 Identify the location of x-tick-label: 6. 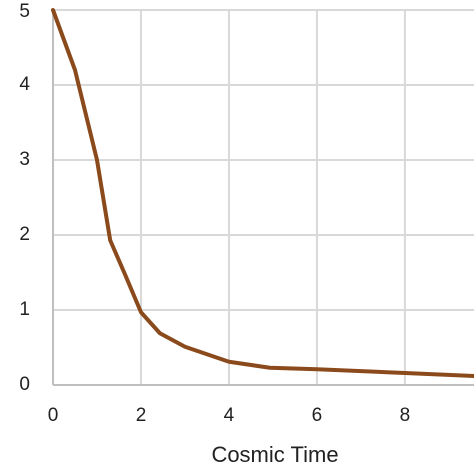
(317, 415).